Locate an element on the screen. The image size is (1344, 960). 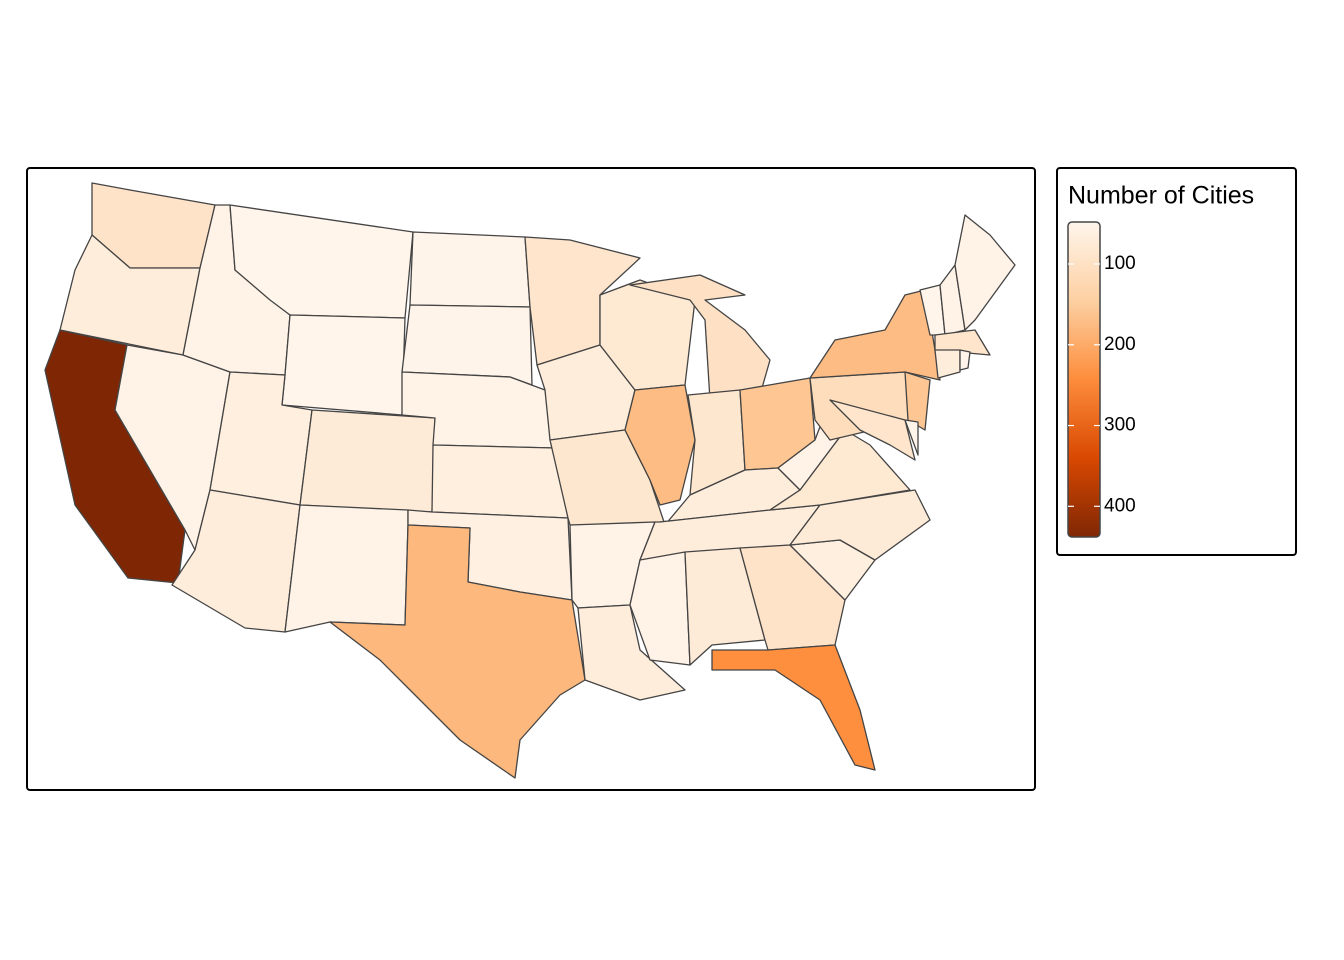
color-bar is located at coordinates (1084, 379).